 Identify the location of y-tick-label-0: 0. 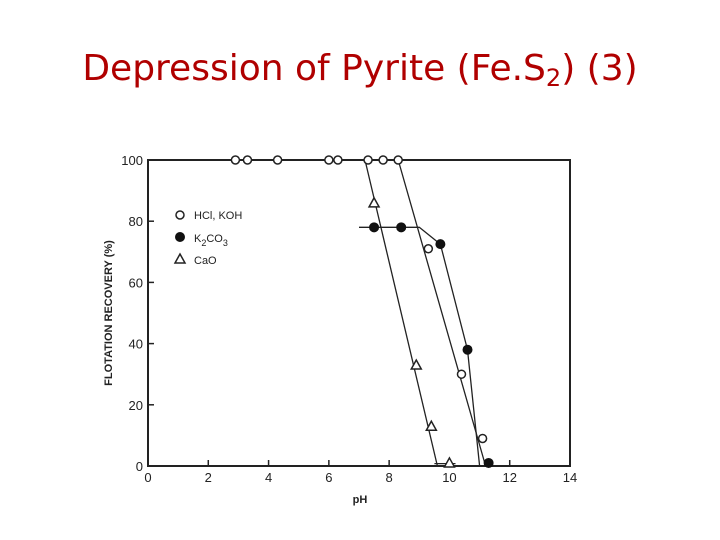
(139, 466).